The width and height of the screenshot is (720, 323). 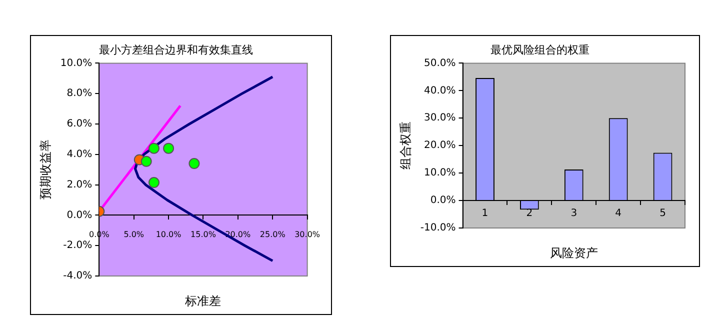 What do you see at coordinates (443, 200) in the screenshot?
I see `y-tick-label: 0.0%` at bounding box center [443, 200].